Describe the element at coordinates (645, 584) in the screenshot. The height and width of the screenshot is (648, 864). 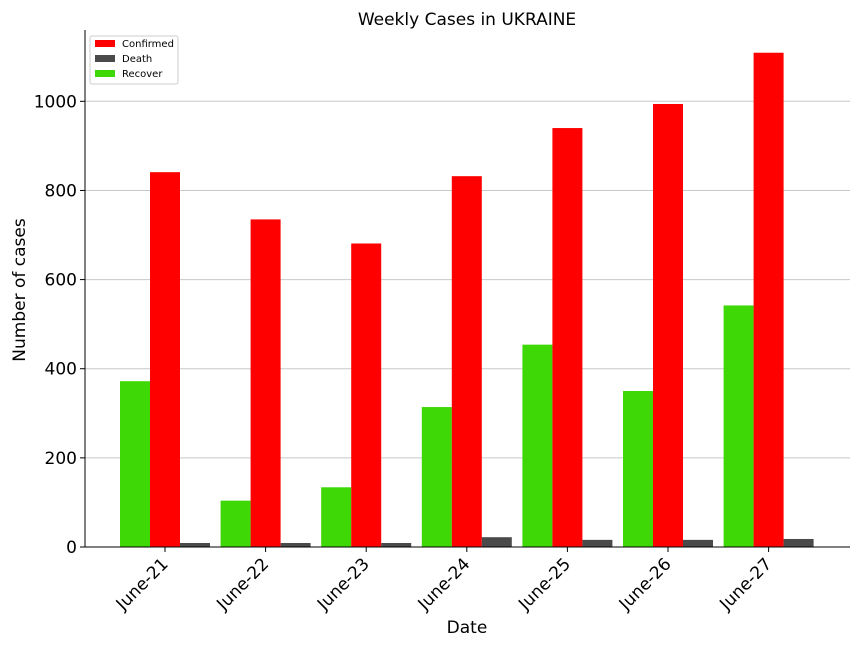
I see `x-tick-label: June-26` at that location.